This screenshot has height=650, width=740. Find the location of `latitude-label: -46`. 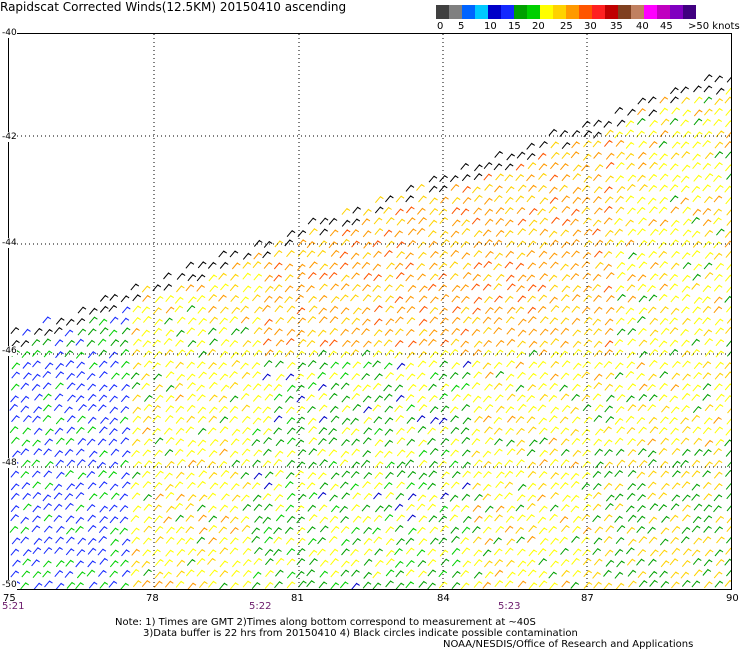

latitude-label: -46 is located at coordinates (9, 351).